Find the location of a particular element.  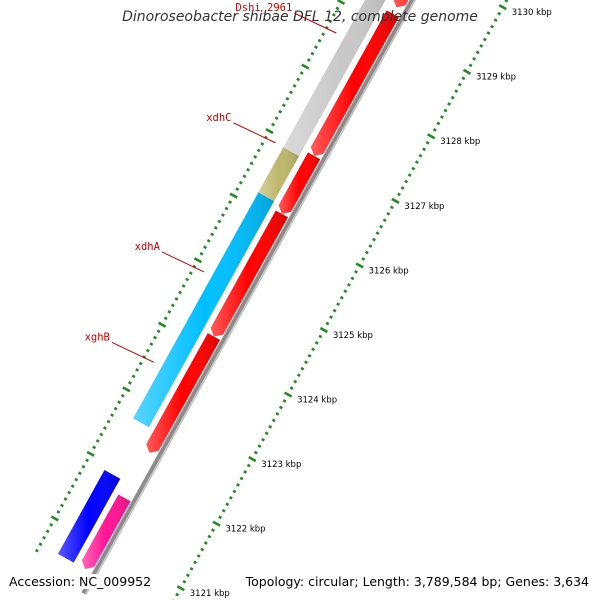

gene-label: xdhA is located at coordinates (148, 247).